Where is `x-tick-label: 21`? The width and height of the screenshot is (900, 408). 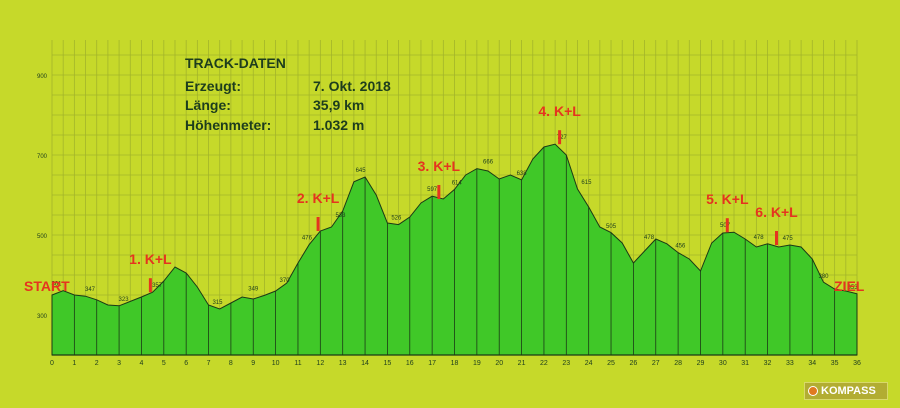
x-tick-label: 21 is located at coordinates (522, 363).